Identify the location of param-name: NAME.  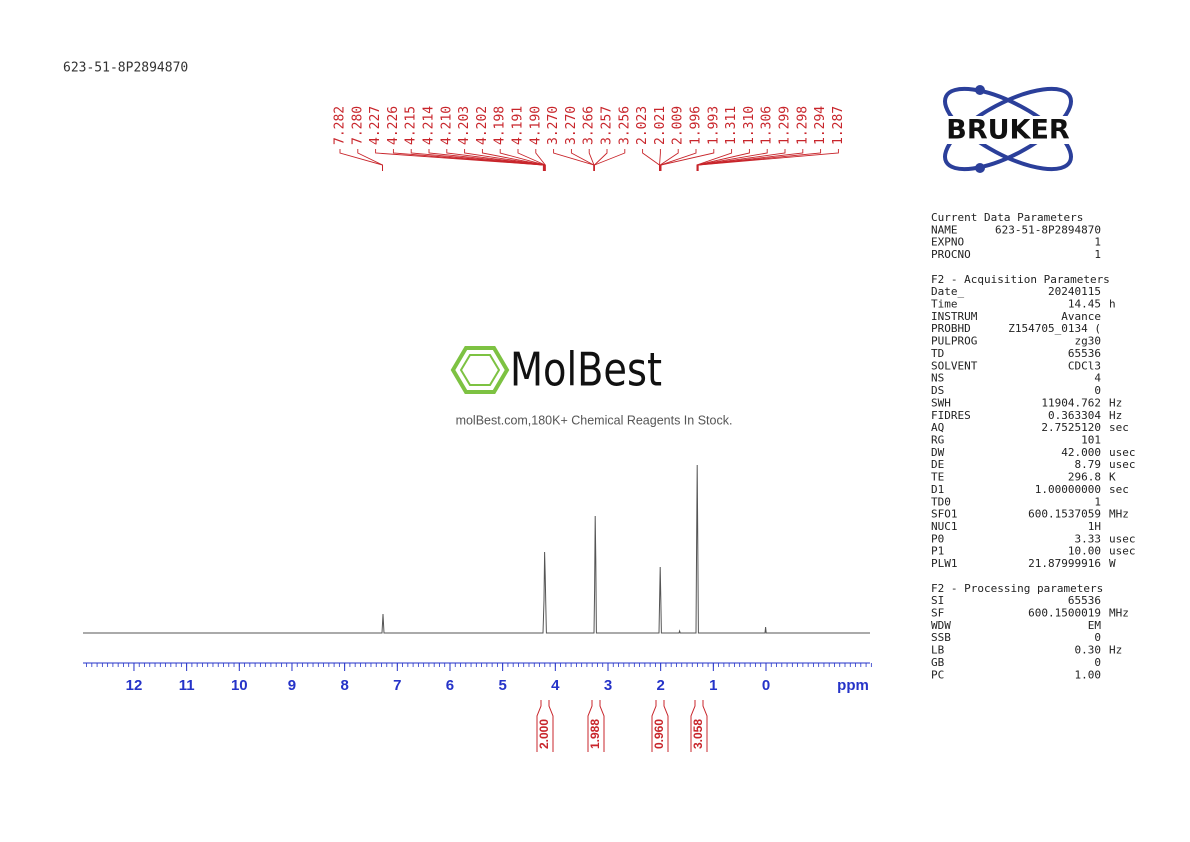
(944, 229).